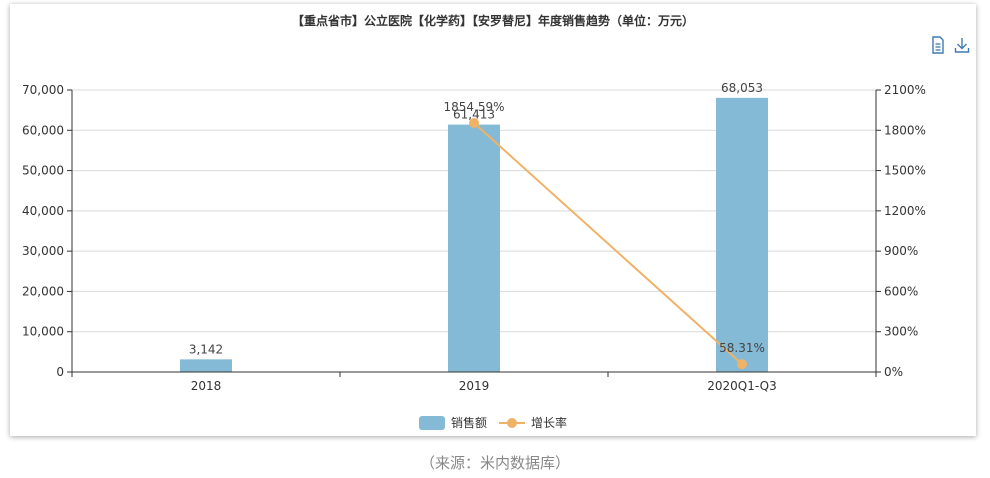  I want to click on bar-value-label: 68,053, so click(742, 88).